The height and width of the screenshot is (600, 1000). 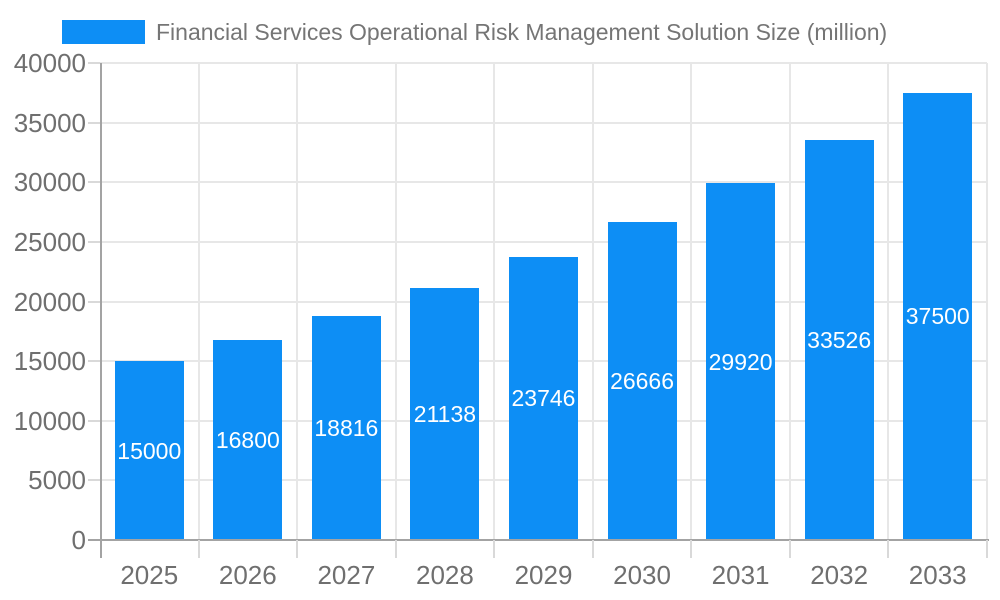 I want to click on y-axis-label: 5000, so click(x=57, y=480).